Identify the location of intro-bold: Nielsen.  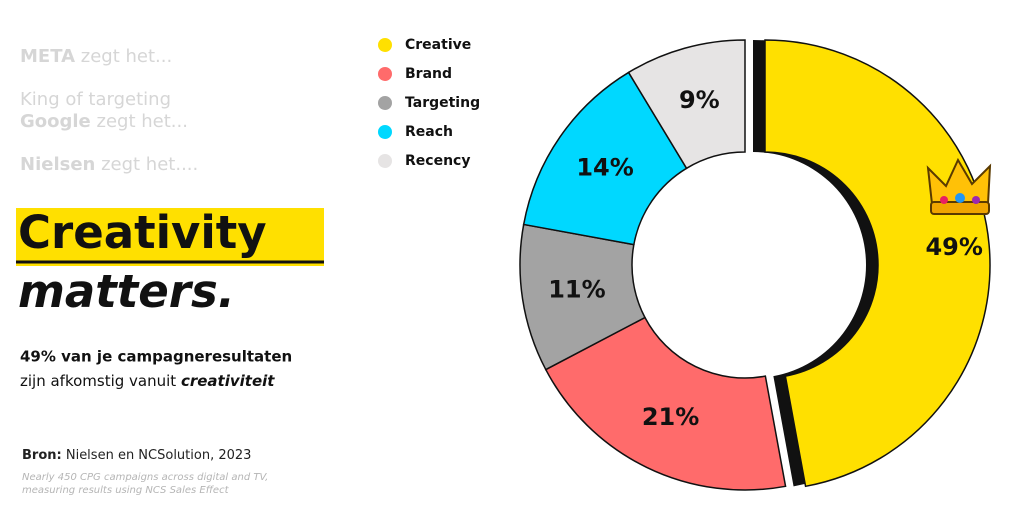
(57, 164).